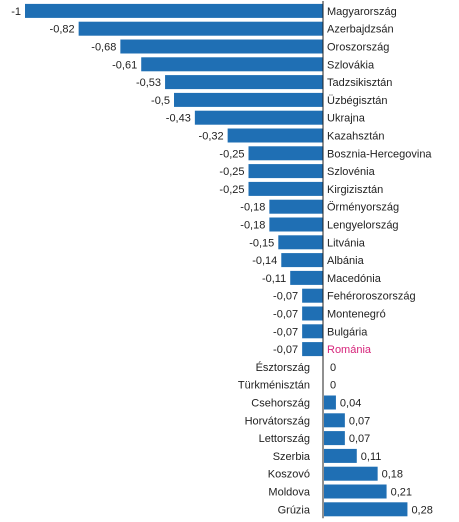  What do you see at coordinates (355, 491) in the screenshot?
I see `bar-moldova` at bounding box center [355, 491].